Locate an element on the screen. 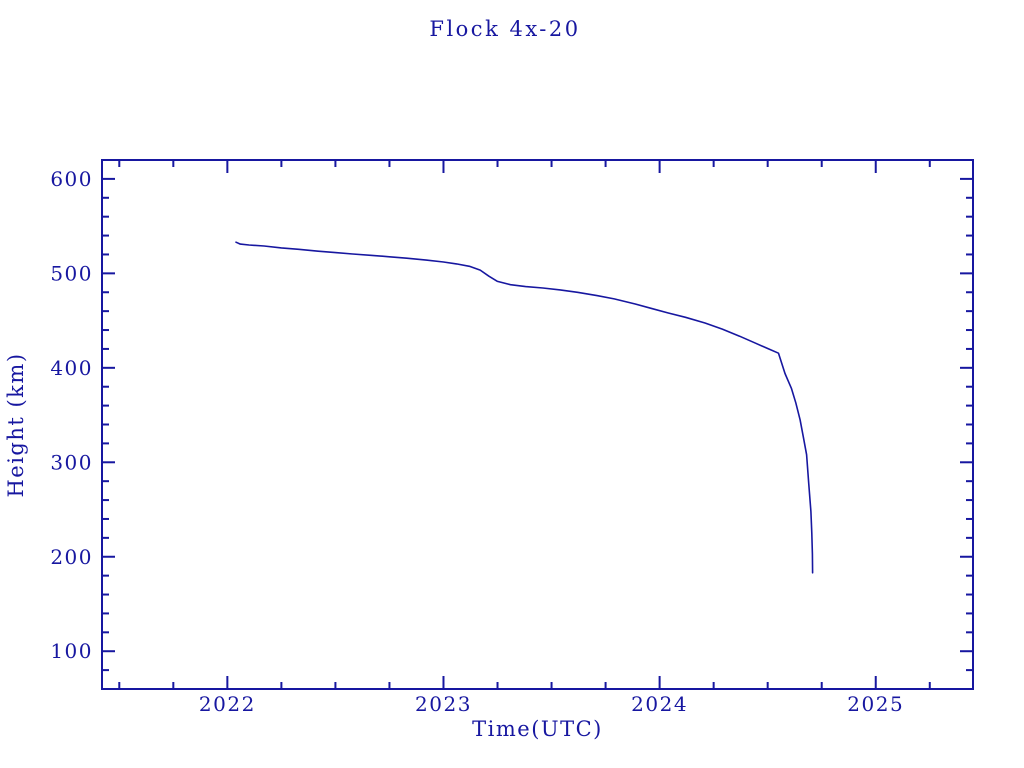 The width and height of the screenshot is (1024, 768). x-tick-label: 2023 is located at coordinates (443, 704).